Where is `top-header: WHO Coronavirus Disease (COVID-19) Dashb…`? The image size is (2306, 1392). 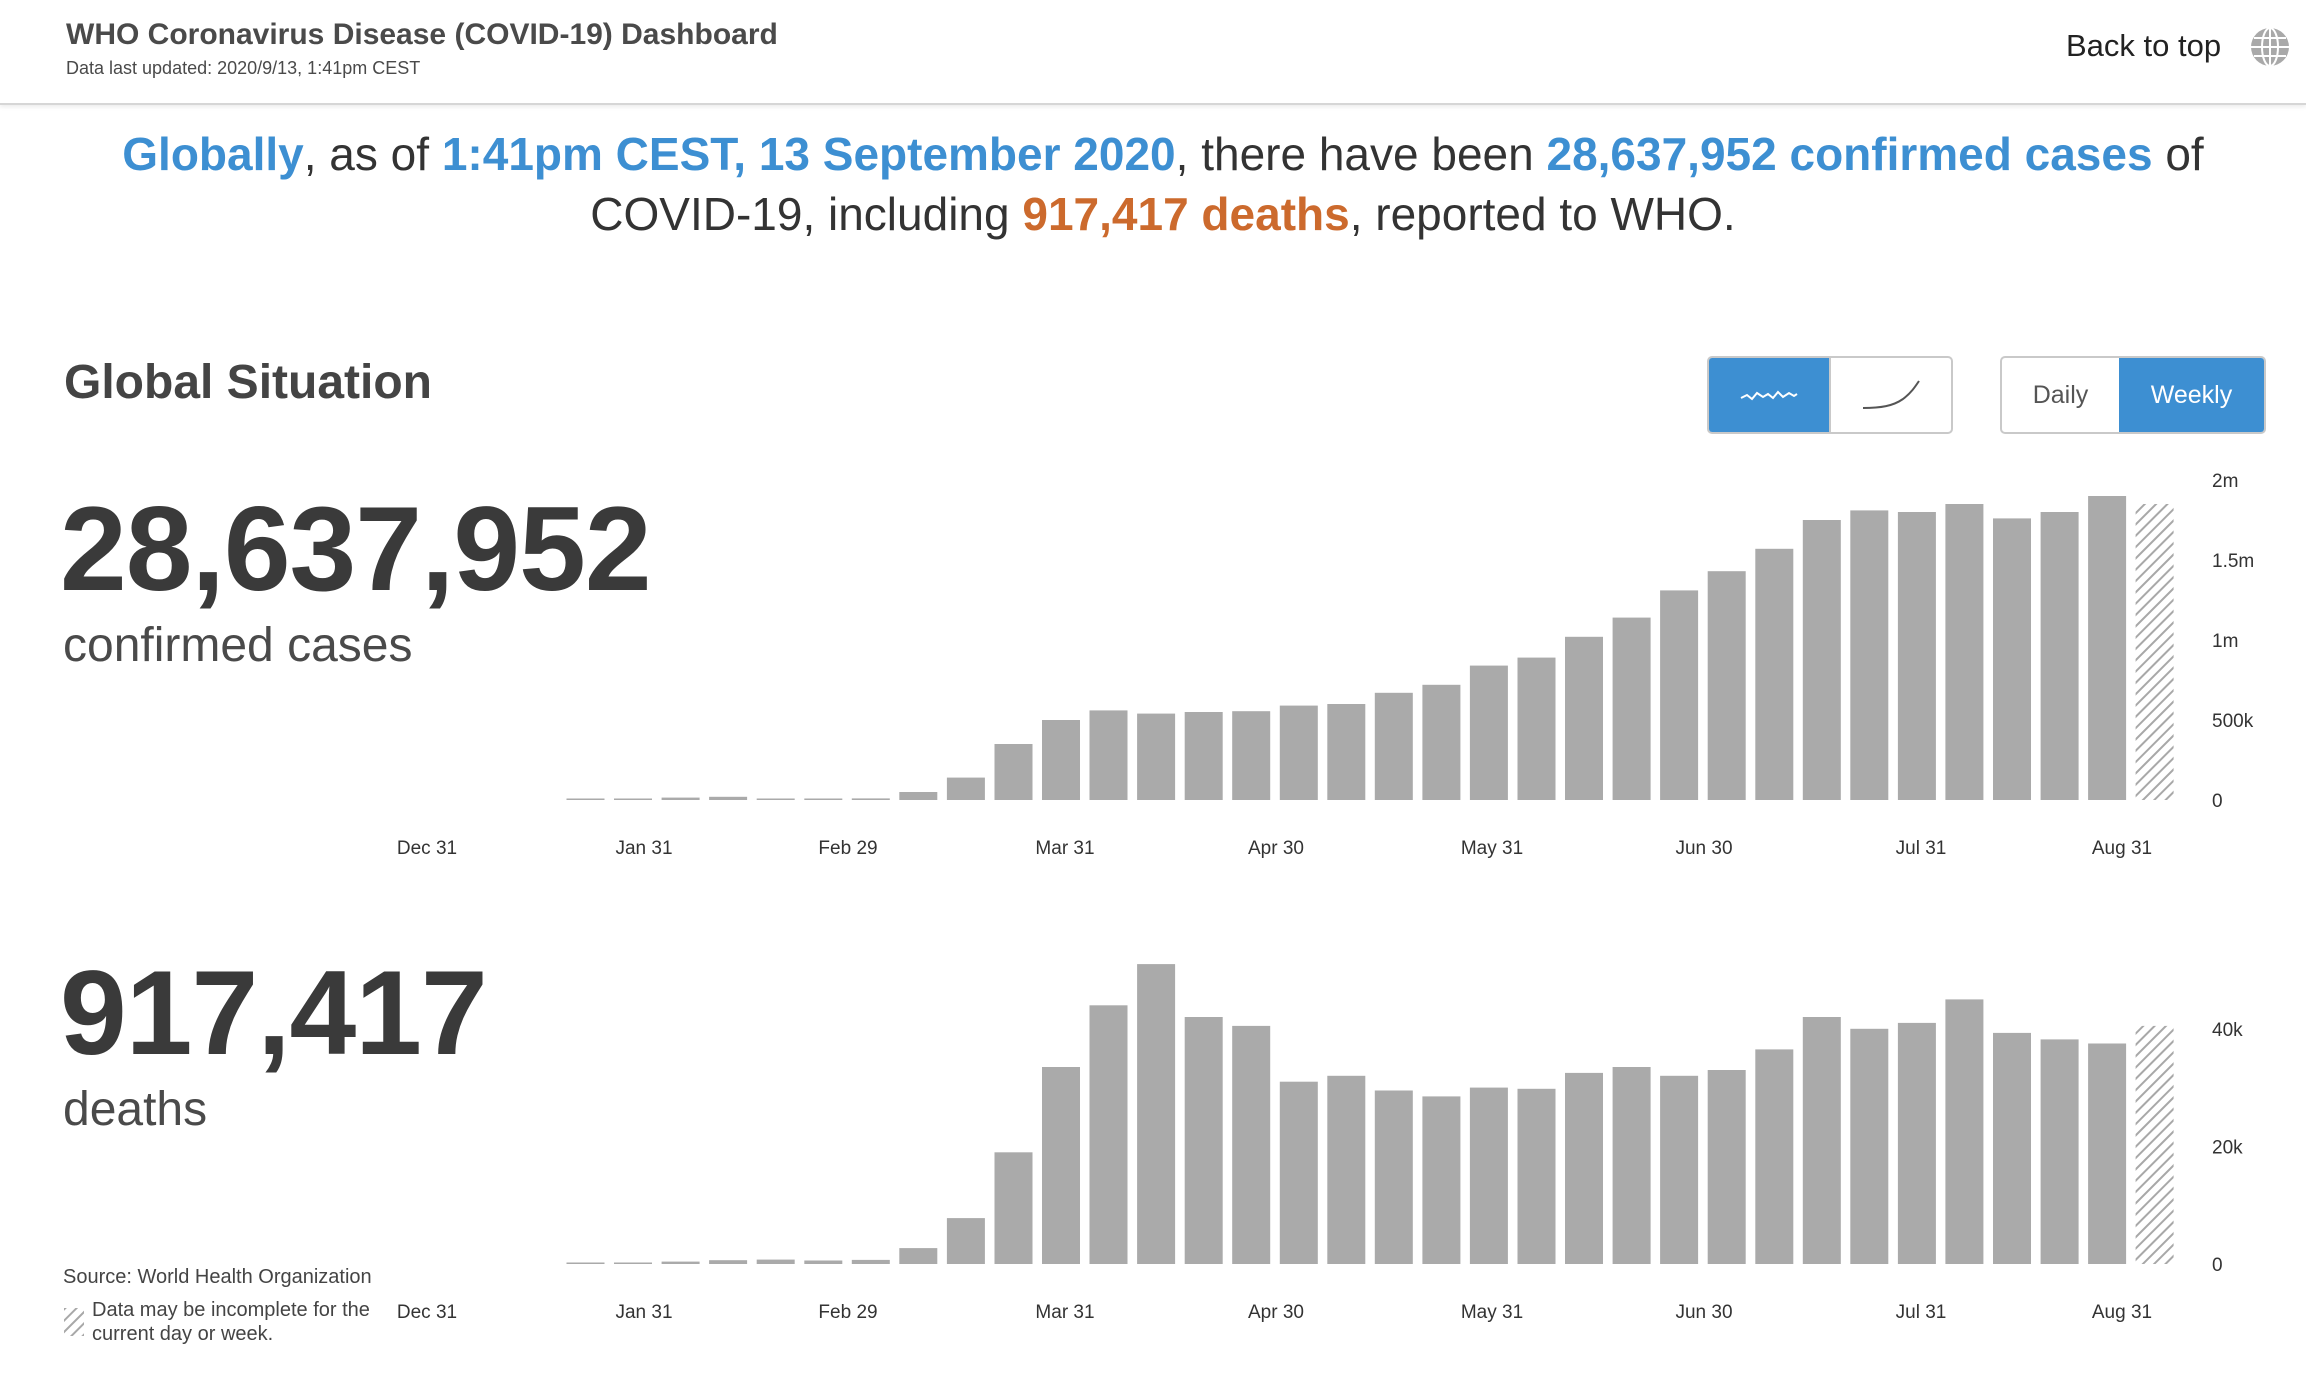 top-header: WHO Coronavirus Disease (COVID-19) Dashb… is located at coordinates (1153, 52).